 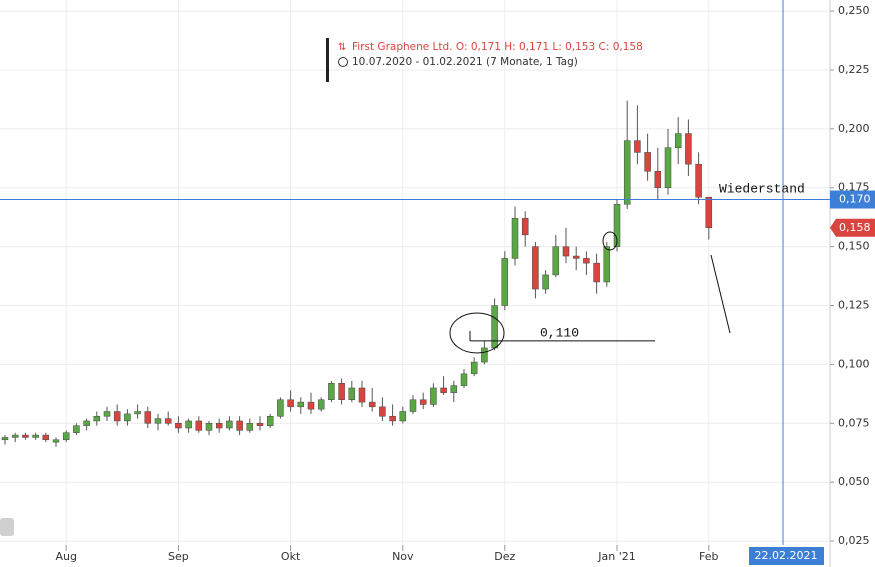 I want to click on crosshair-date: 22.02.2021, so click(x=786, y=555).